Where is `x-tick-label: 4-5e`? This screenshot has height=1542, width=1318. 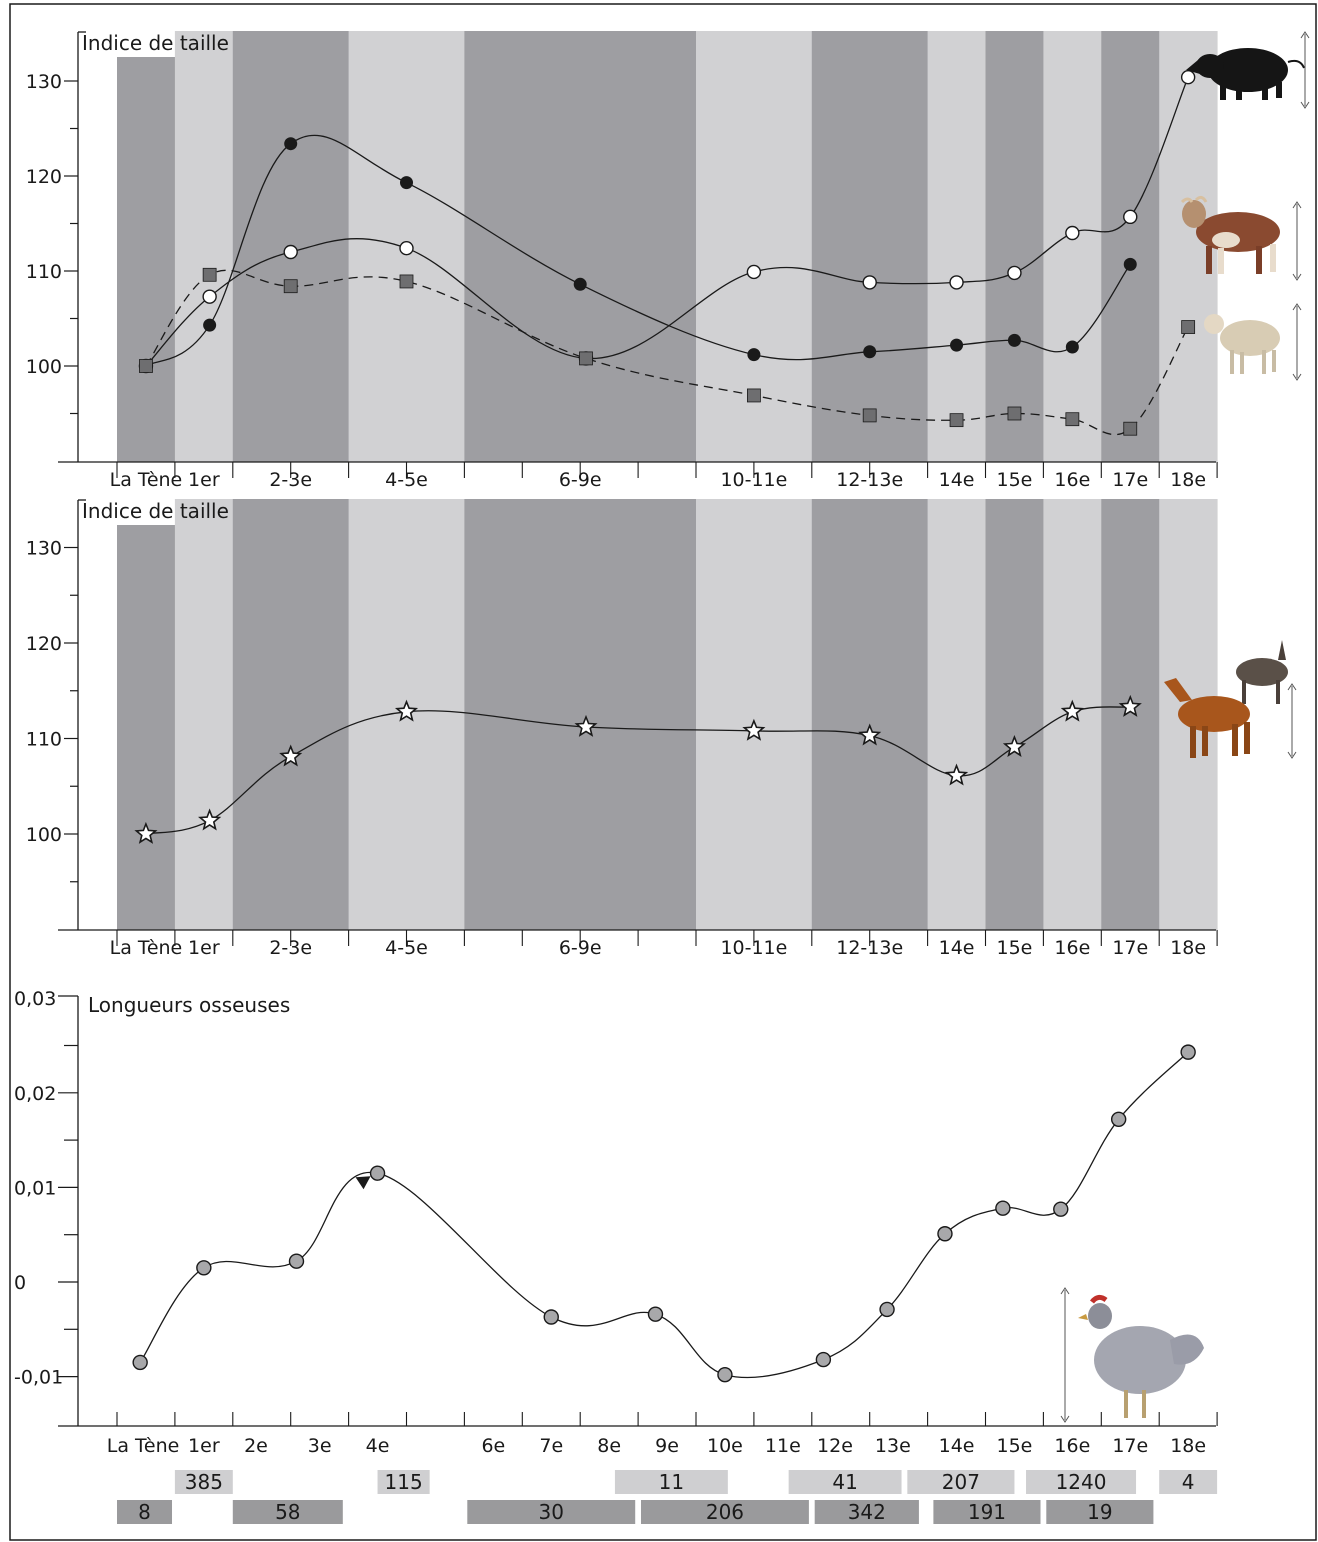
x-tick-label: 4-5e is located at coordinates (406, 948).